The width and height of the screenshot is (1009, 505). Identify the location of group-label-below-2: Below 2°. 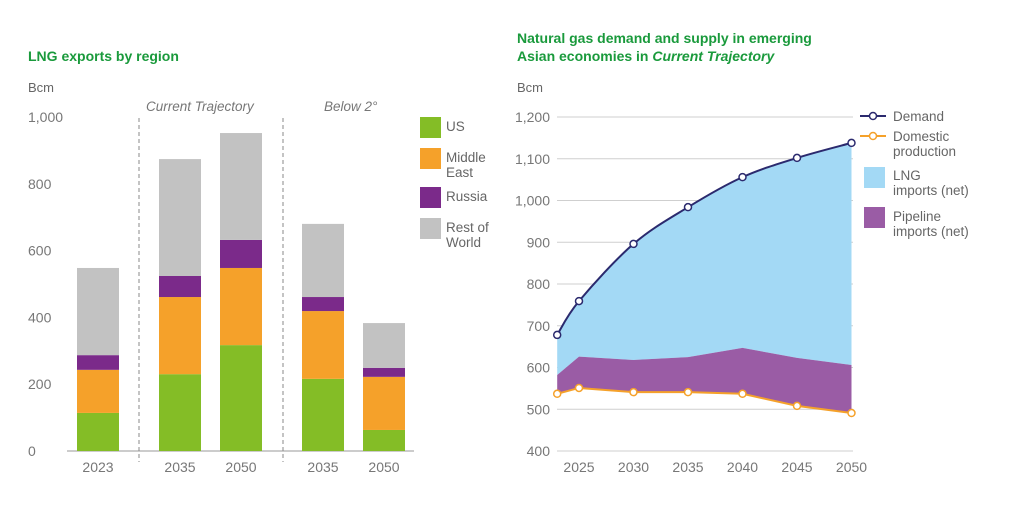
(351, 106).